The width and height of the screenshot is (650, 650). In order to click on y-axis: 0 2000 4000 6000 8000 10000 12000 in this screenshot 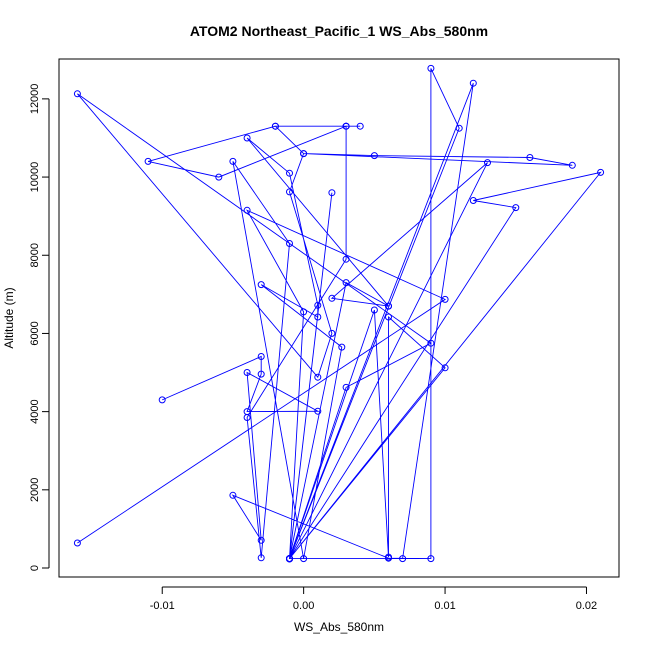, I will do `click(39, 327)`.